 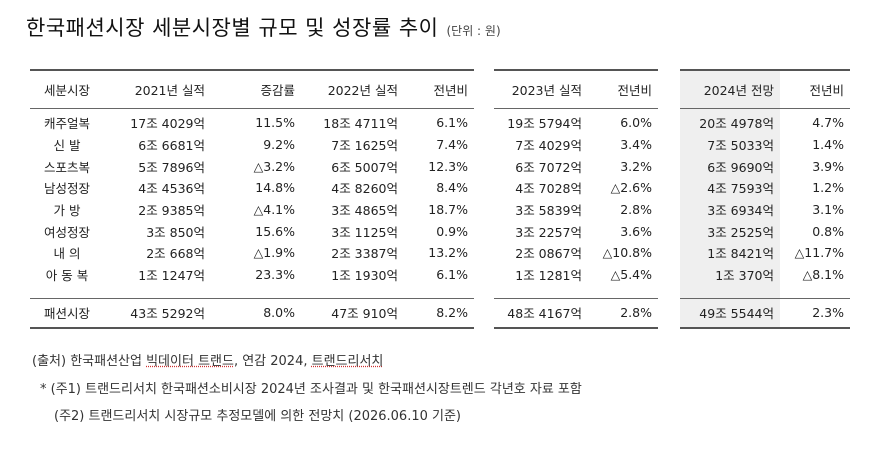 I want to click on rate-cell: 12.3%, so click(x=448, y=166).